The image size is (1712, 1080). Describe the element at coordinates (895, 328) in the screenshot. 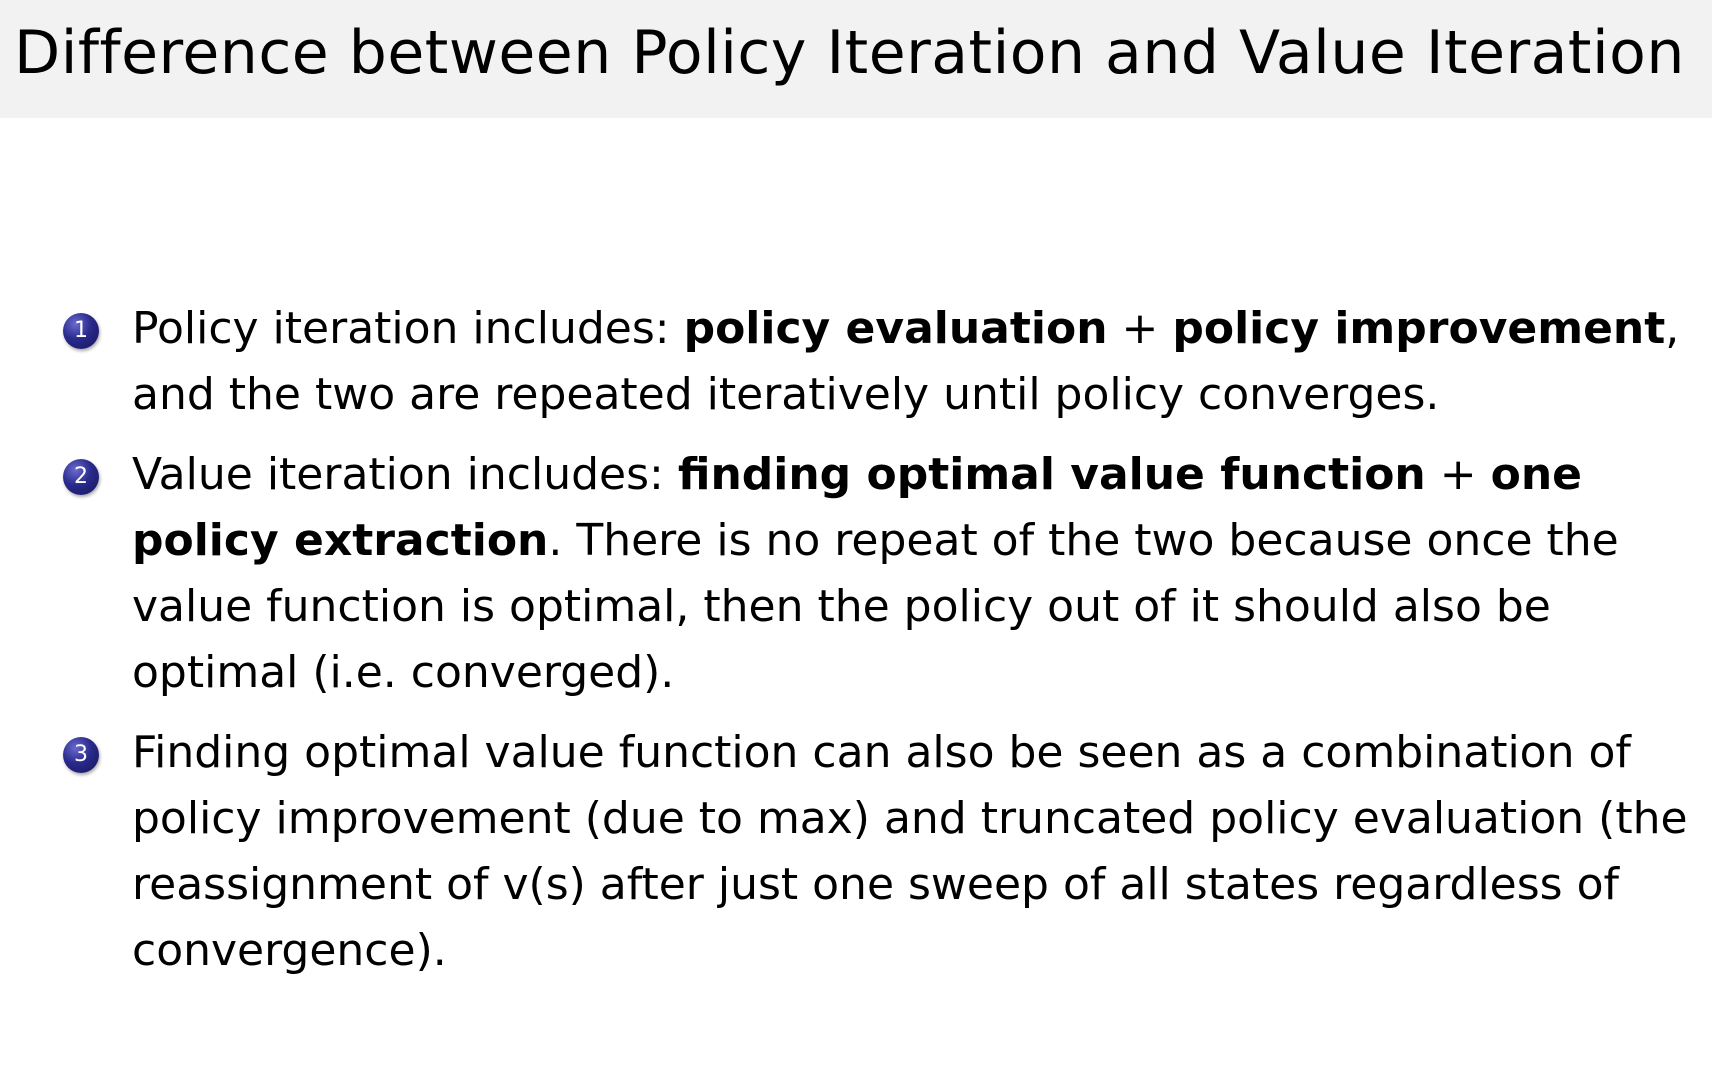

I see `bold-text: policy evaluation` at that location.